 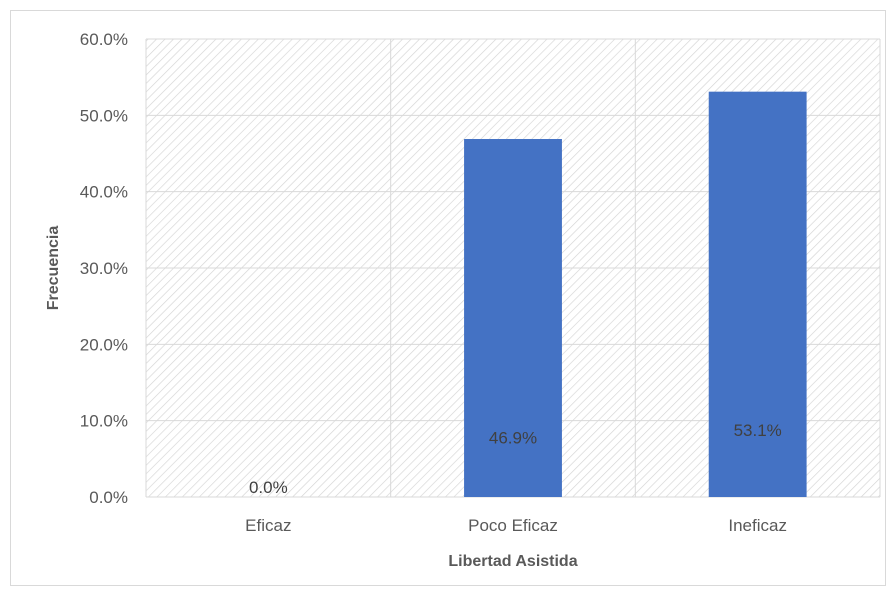 I want to click on data-label: 0.0%, so click(x=268, y=487).